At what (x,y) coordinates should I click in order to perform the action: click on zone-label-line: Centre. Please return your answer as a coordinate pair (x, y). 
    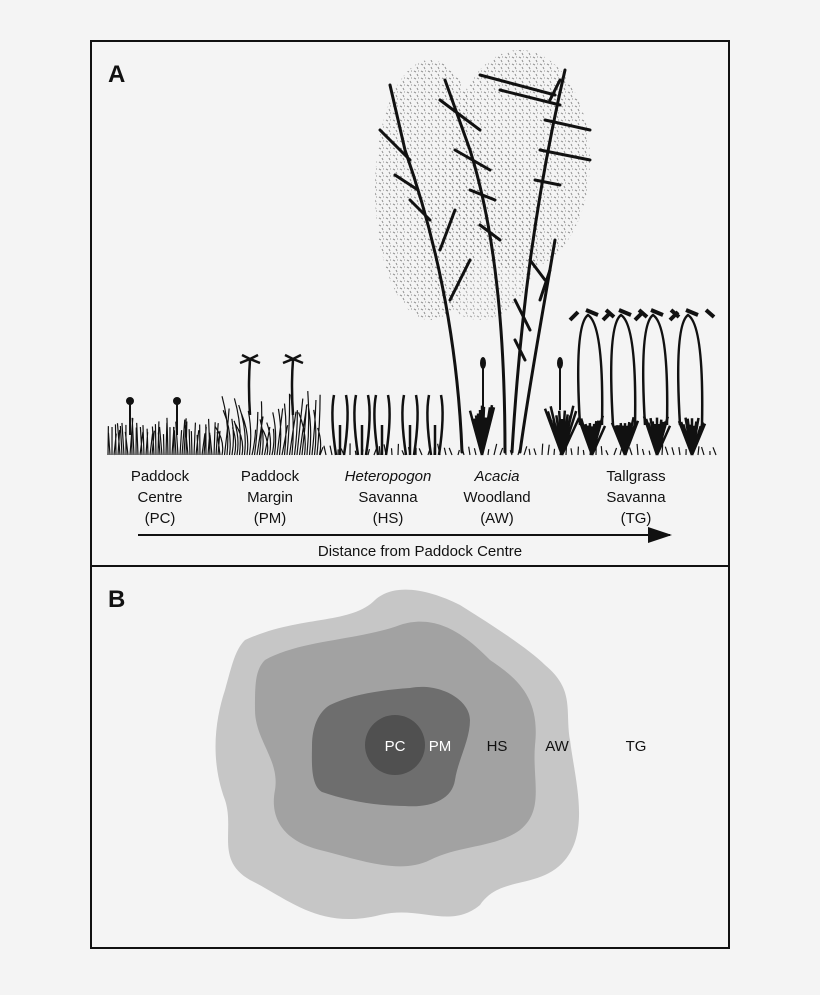
    Looking at the image, I should click on (159, 497).